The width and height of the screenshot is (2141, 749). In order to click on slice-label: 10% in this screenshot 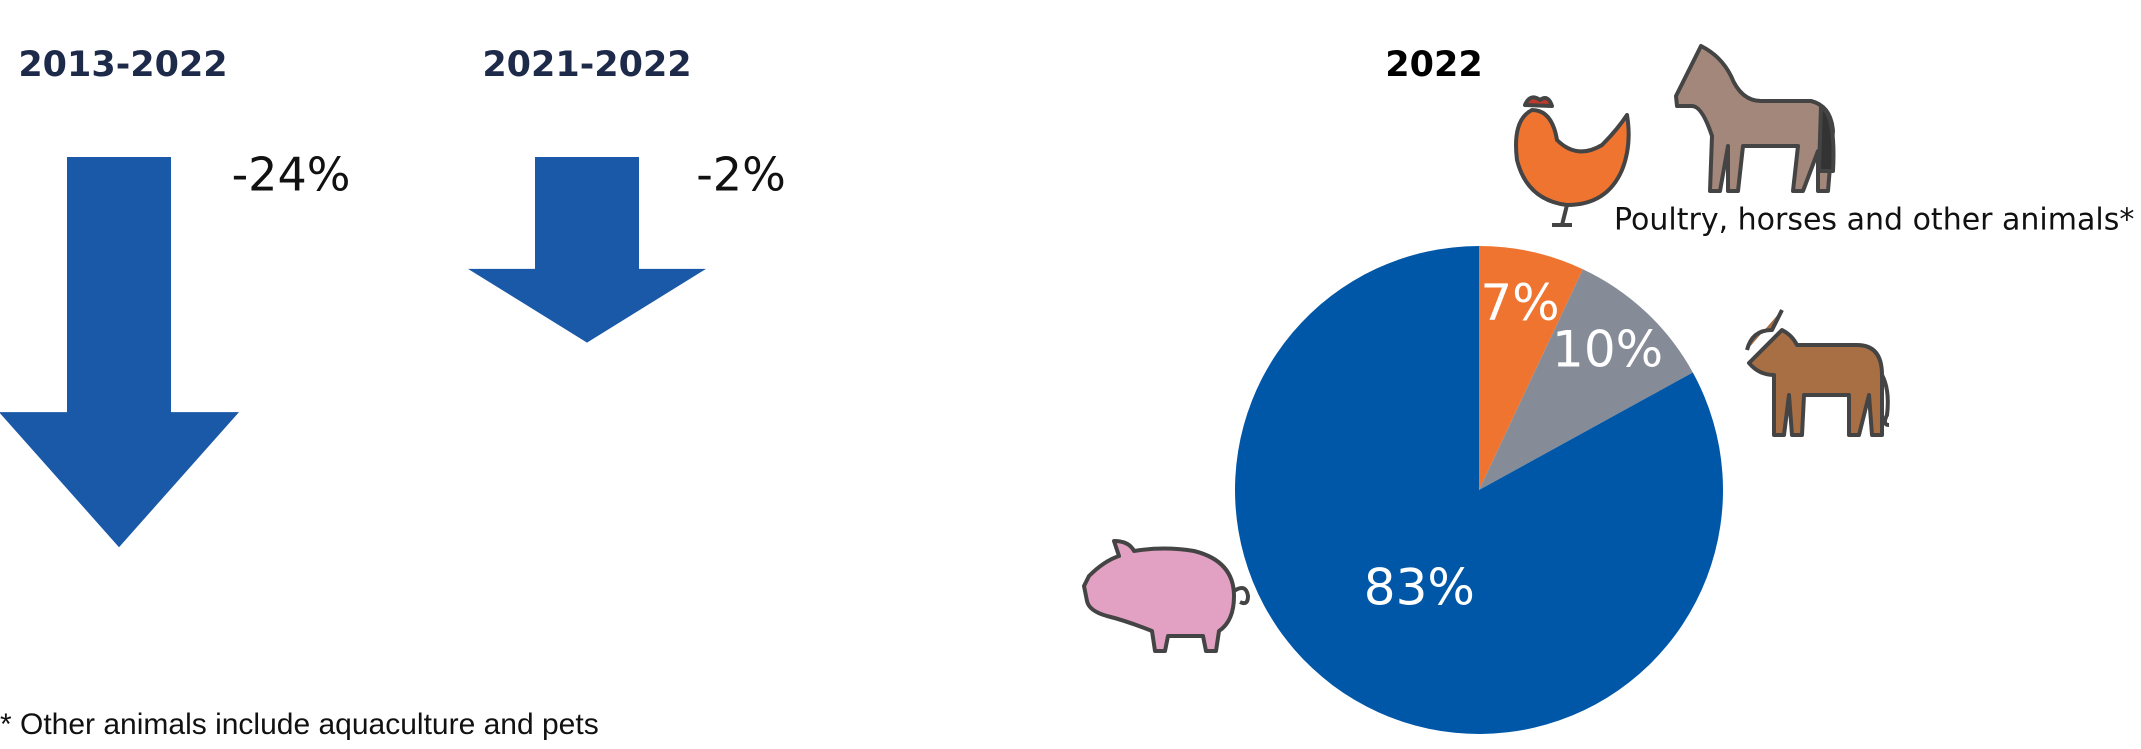, I will do `click(1607, 350)`.